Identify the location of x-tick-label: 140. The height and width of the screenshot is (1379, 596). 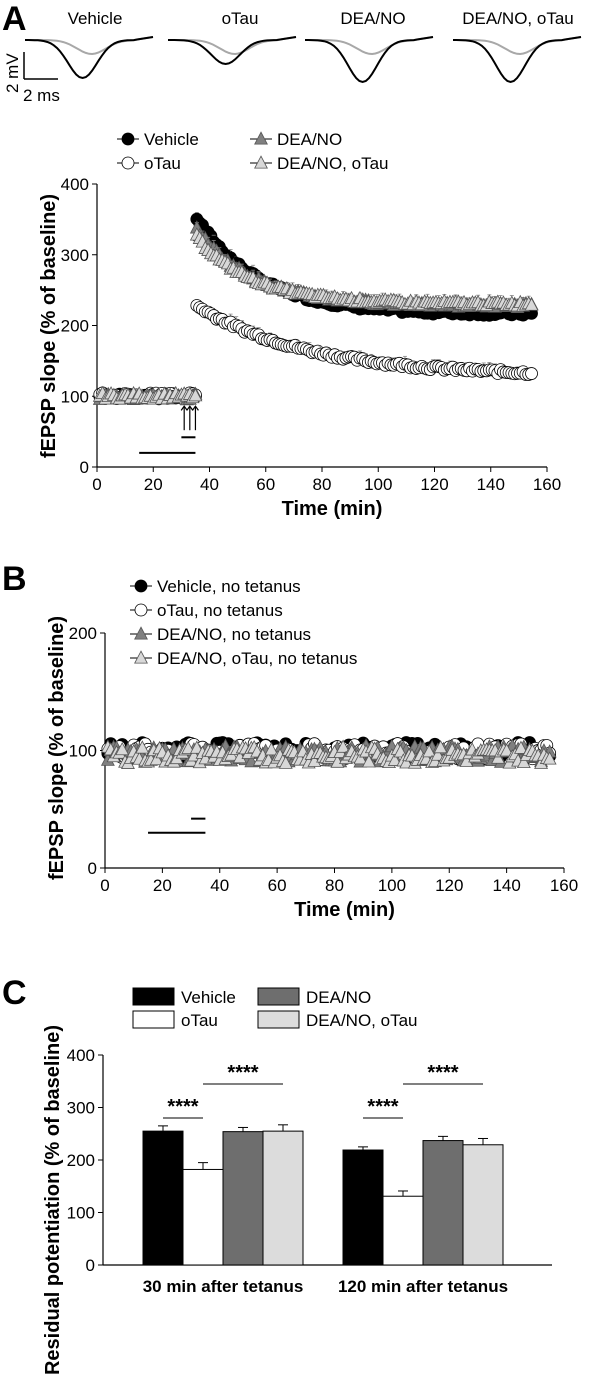
(506, 885).